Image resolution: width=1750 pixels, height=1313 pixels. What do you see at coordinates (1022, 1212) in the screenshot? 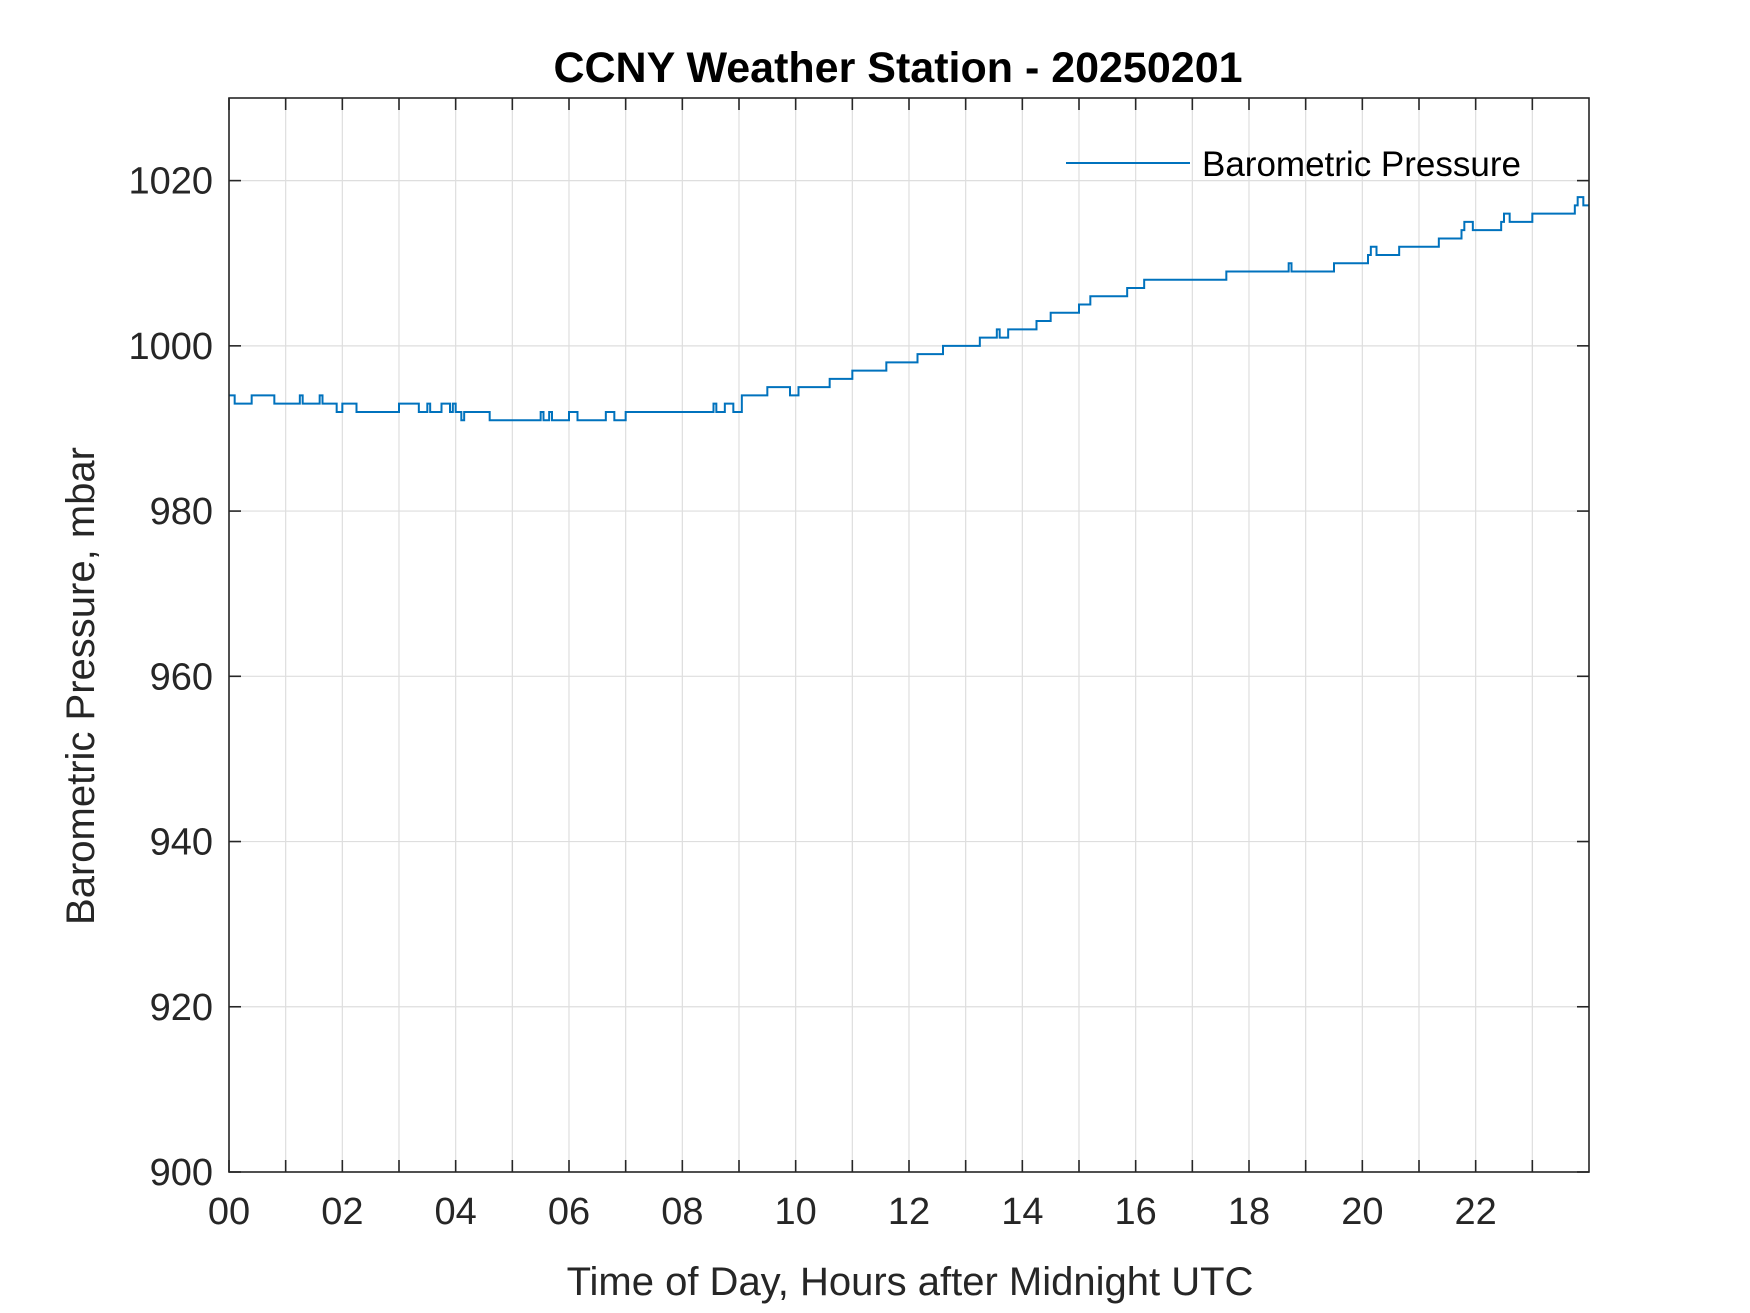
I see `x-tick-label: 14` at bounding box center [1022, 1212].